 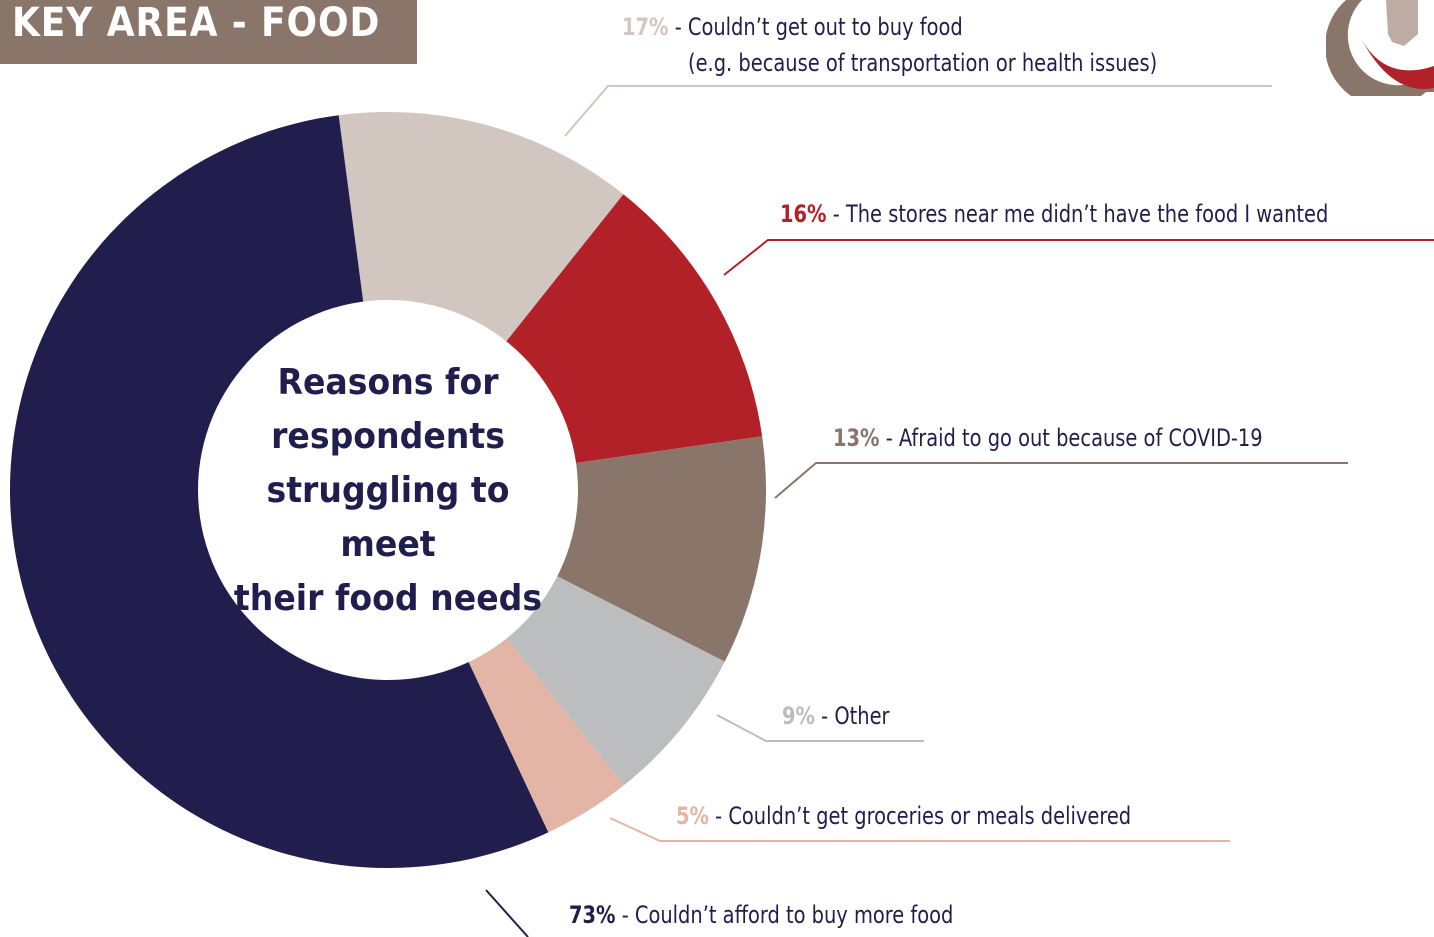 What do you see at coordinates (1380, 48) in the screenshot?
I see `indiana-state-logo-icon` at bounding box center [1380, 48].